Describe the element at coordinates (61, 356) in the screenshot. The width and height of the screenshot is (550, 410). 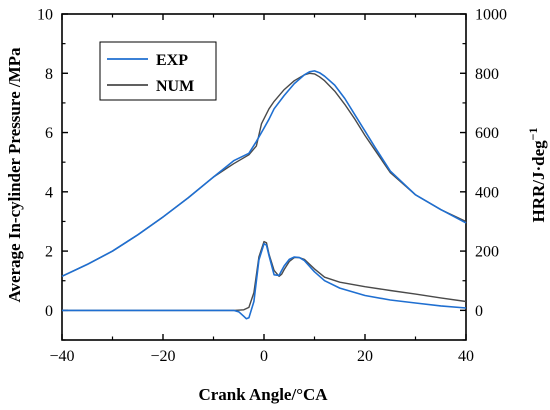
I see `x-tick-label: −40` at that location.